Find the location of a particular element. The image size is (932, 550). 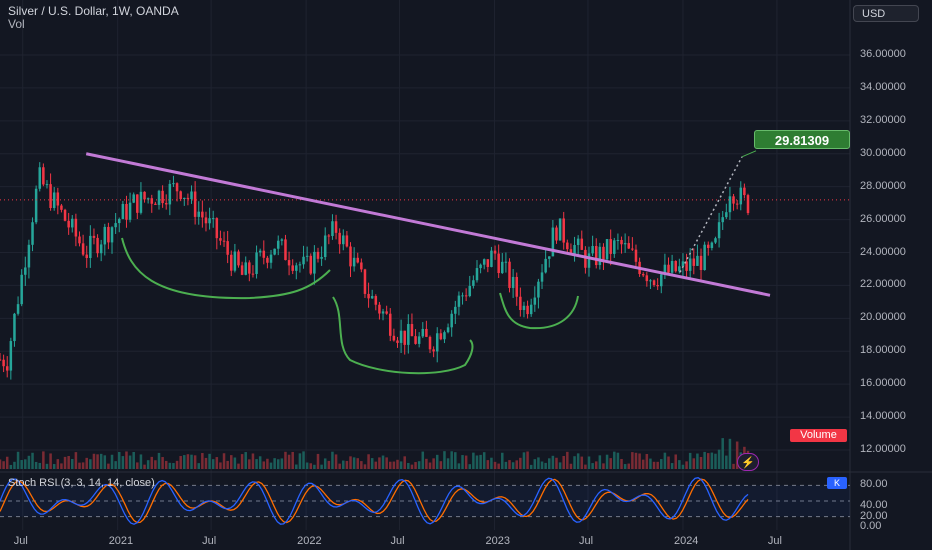

projection-line is located at coordinates (711, 214).